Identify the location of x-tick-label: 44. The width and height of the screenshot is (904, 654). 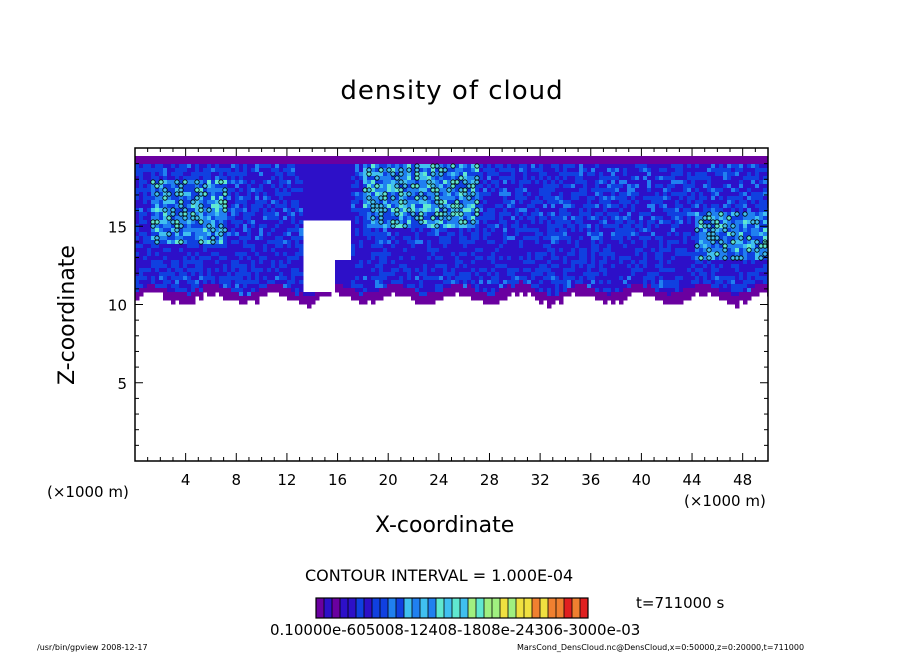
(691, 480).